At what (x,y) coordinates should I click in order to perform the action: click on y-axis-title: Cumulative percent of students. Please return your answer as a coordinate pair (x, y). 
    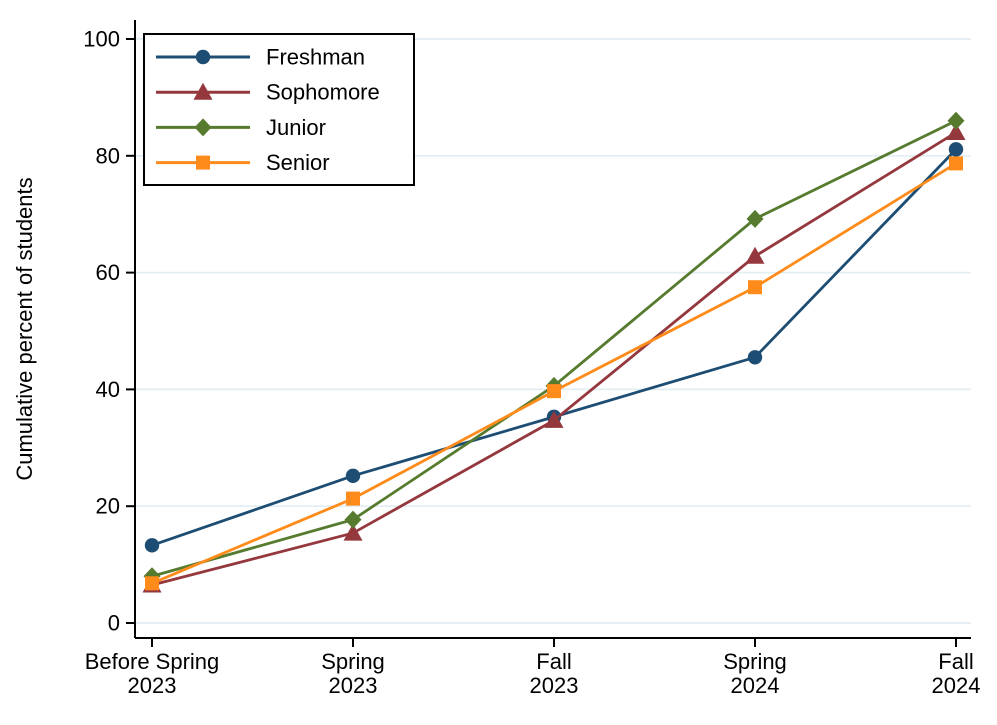
    Looking at the image, I should click on (24, 328).